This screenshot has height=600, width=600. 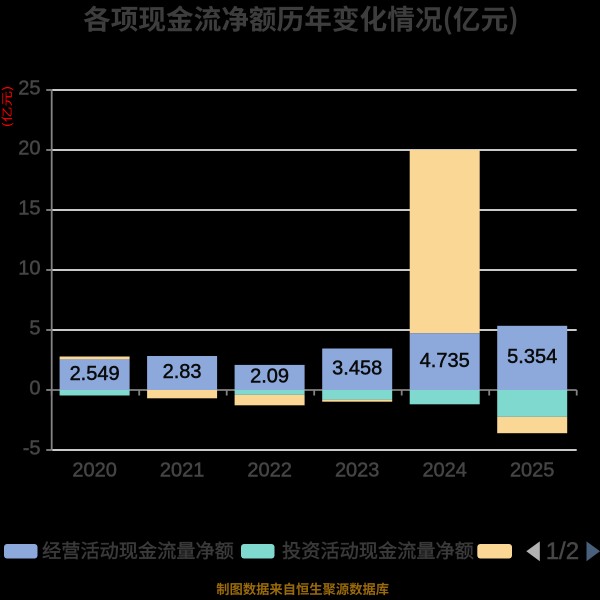 I want to click on svg-text: 2020, so click(x=94, y=470).